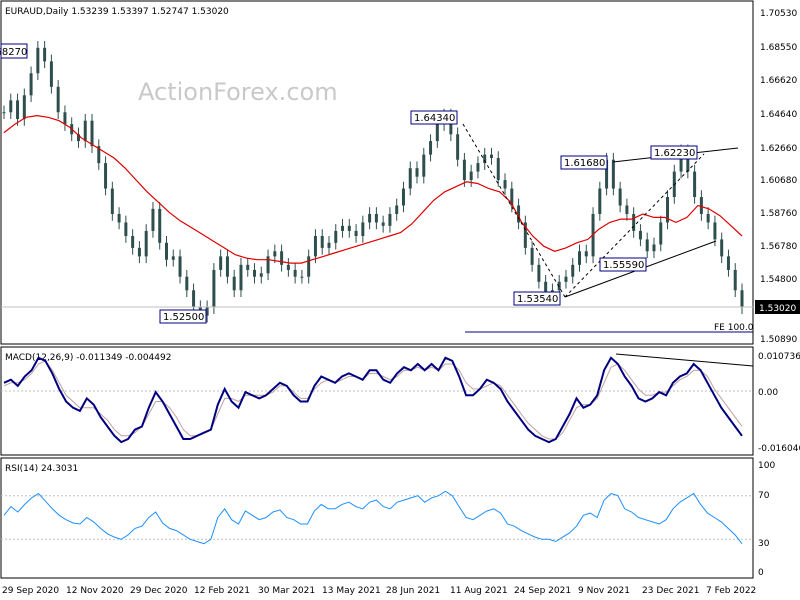  Describe the element at coordinates (734, 328) in the screenshot. I see `fe-label: FE 100.0` at that location.